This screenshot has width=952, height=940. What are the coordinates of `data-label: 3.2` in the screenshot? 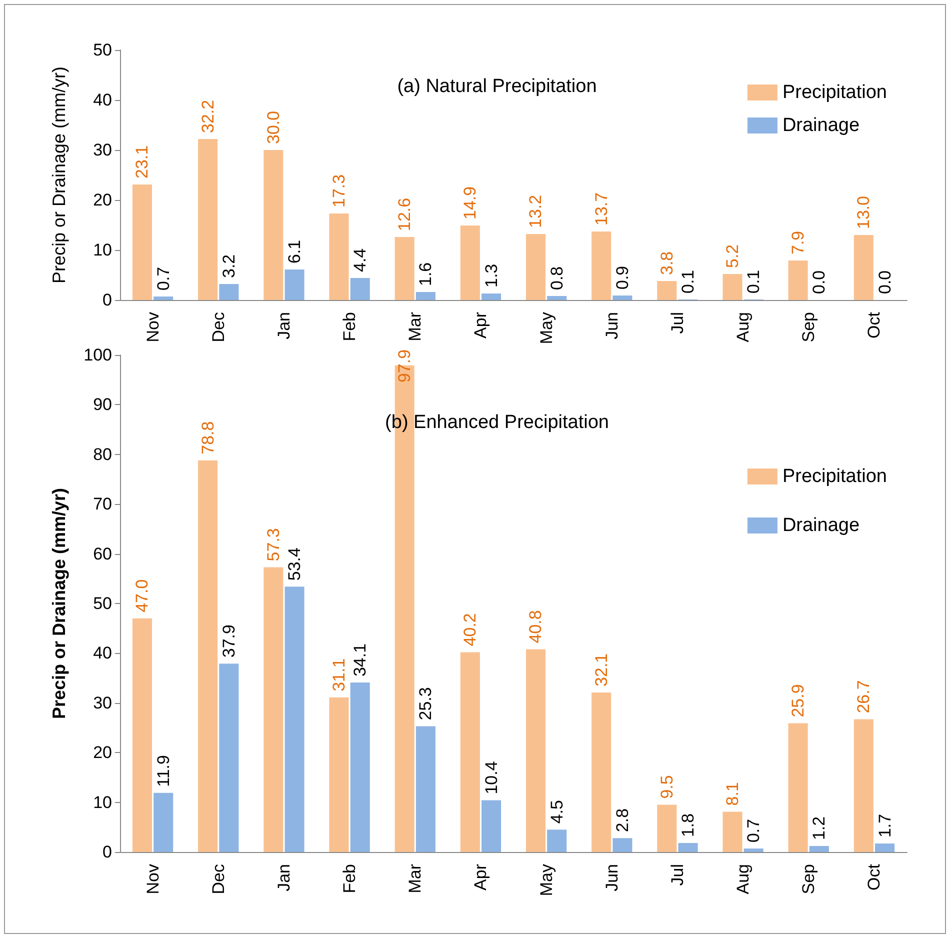 It's located at (228, 266).